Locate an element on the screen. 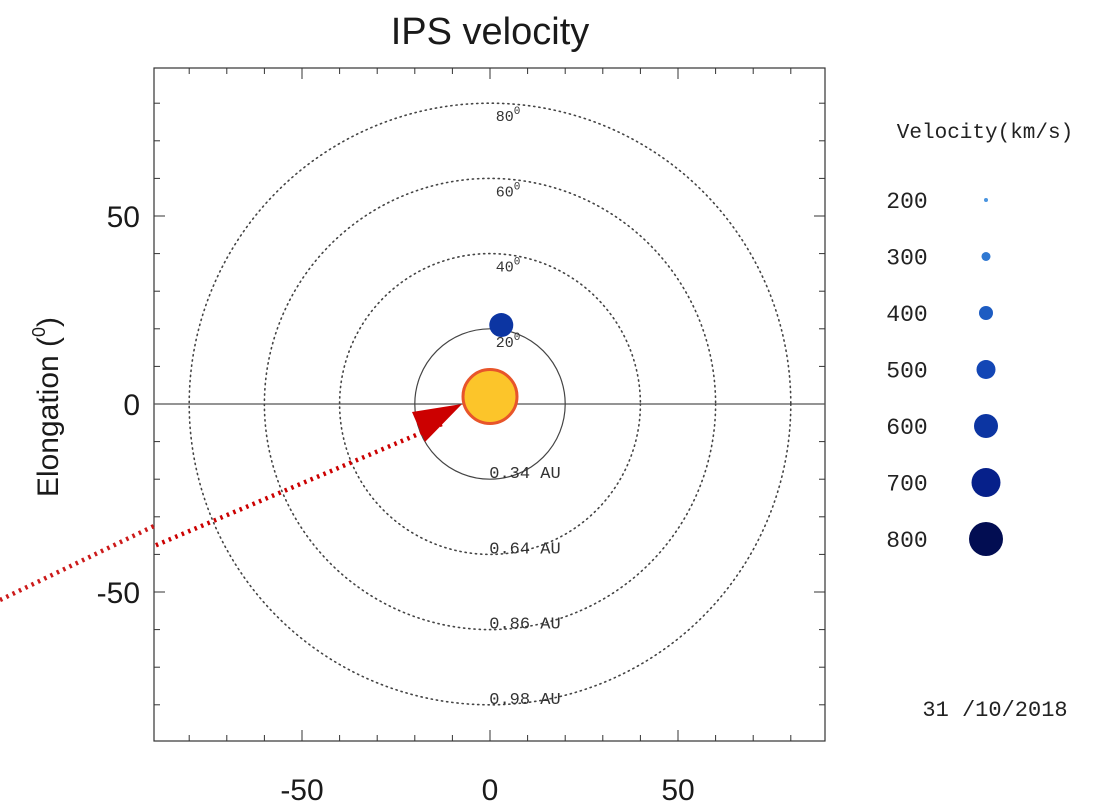 Image resolution: width=1115 pixels, height=806 pixels. y-tick-label: -50 is located at coordinates (118, 593).